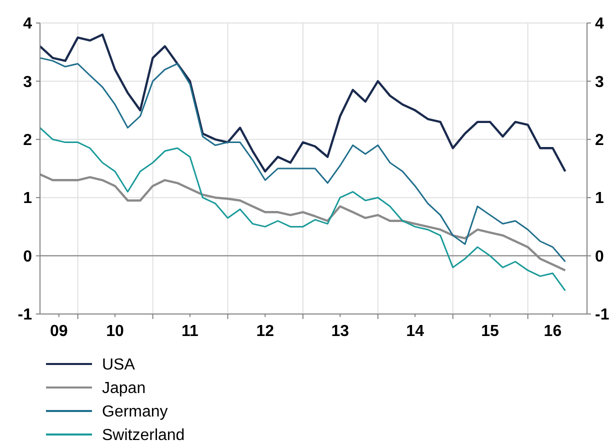 Image resolution: width=614 pixels, height=443 pixels. I want to click on x-tick-label: 09, so click(59, 331).